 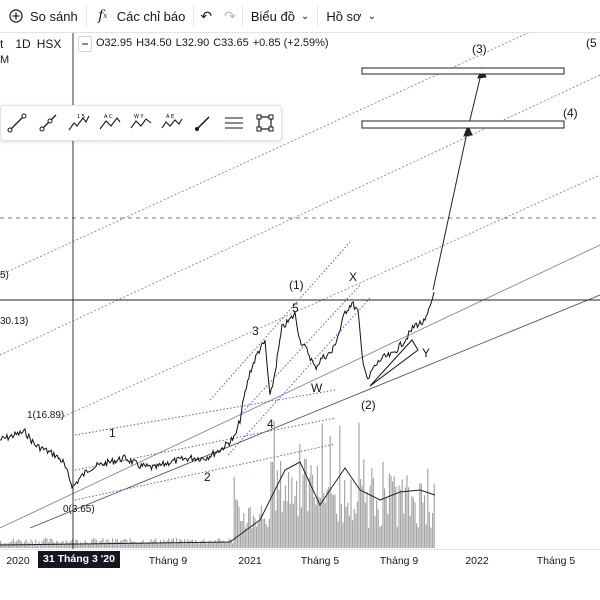 I want to click on wave-label: 4, so click(x=270, y=424).